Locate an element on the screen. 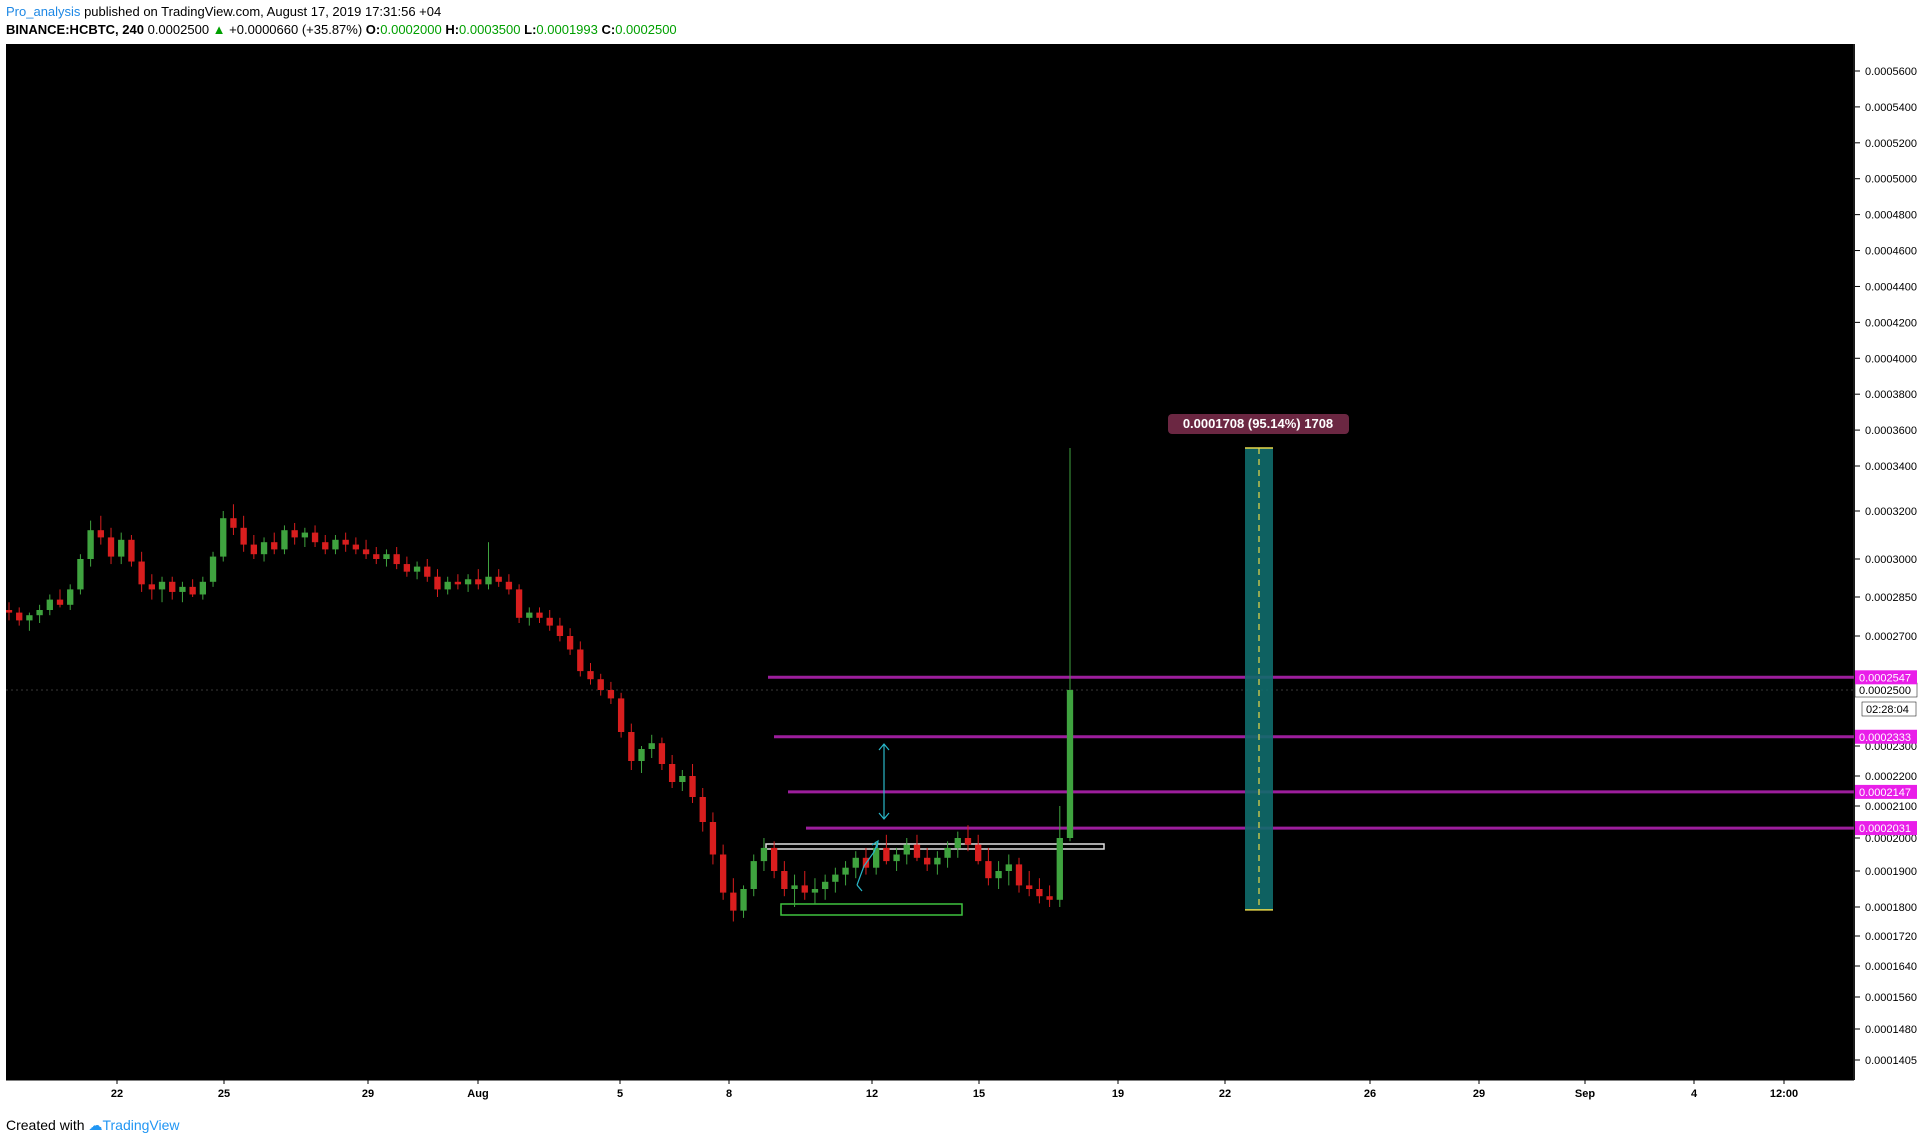 Image resolution: width=1930 pixels, height=1144 pixels. tradingview-link: TradingView is located at coordinates (141, 1125).